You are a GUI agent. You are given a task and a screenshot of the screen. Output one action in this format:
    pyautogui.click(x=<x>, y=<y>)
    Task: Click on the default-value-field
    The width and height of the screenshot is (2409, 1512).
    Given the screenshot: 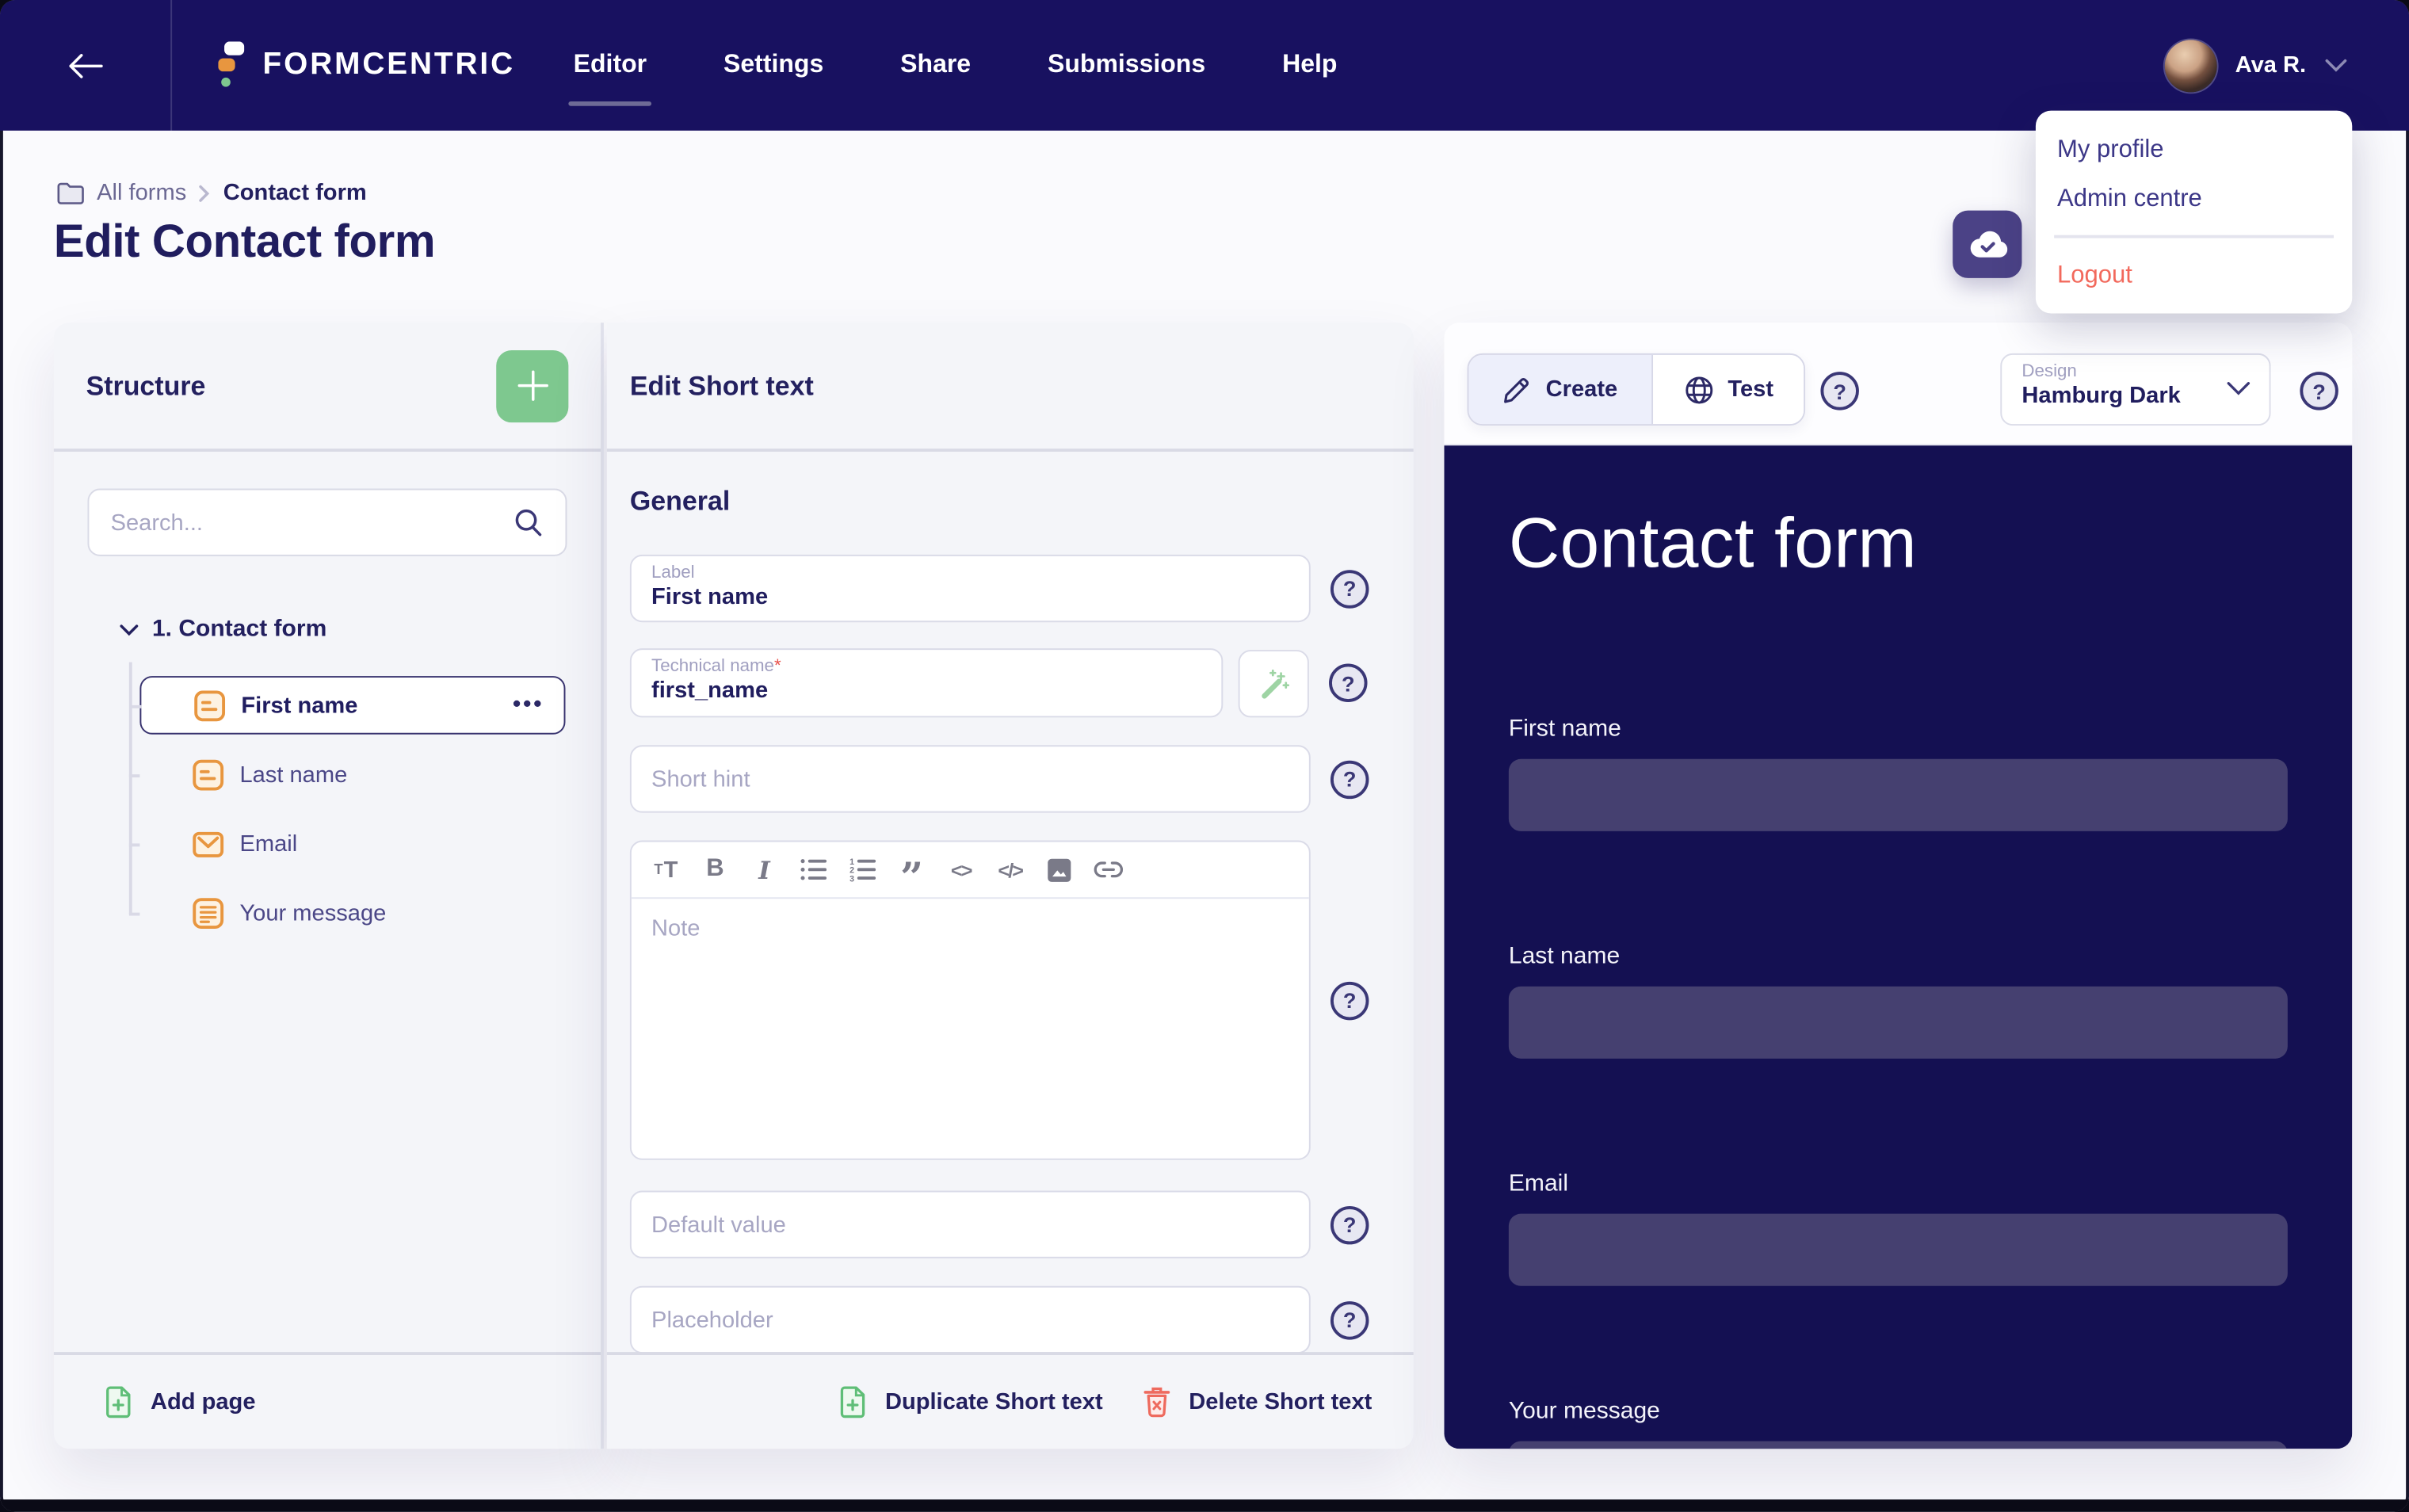 What is the action you would take?
    pyautogui.click(x=970, y=1224)
    